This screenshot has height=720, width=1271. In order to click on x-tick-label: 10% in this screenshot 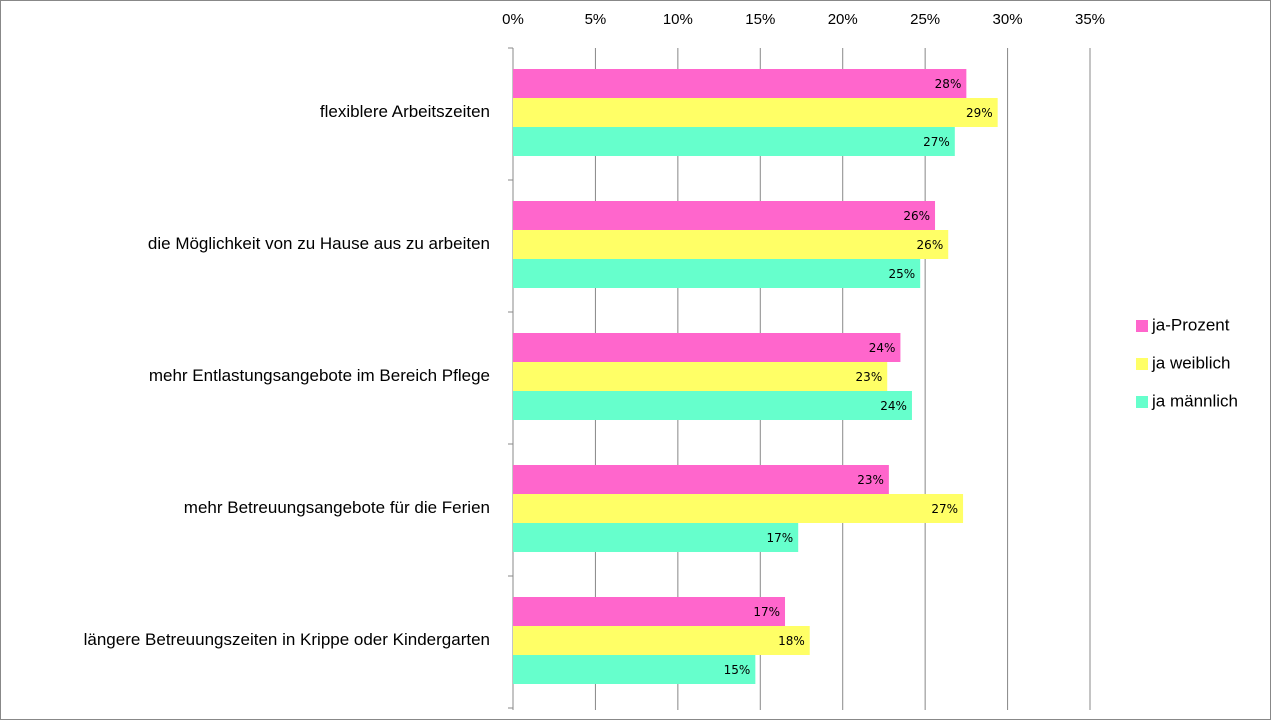, I will do `click(678, 19)`.